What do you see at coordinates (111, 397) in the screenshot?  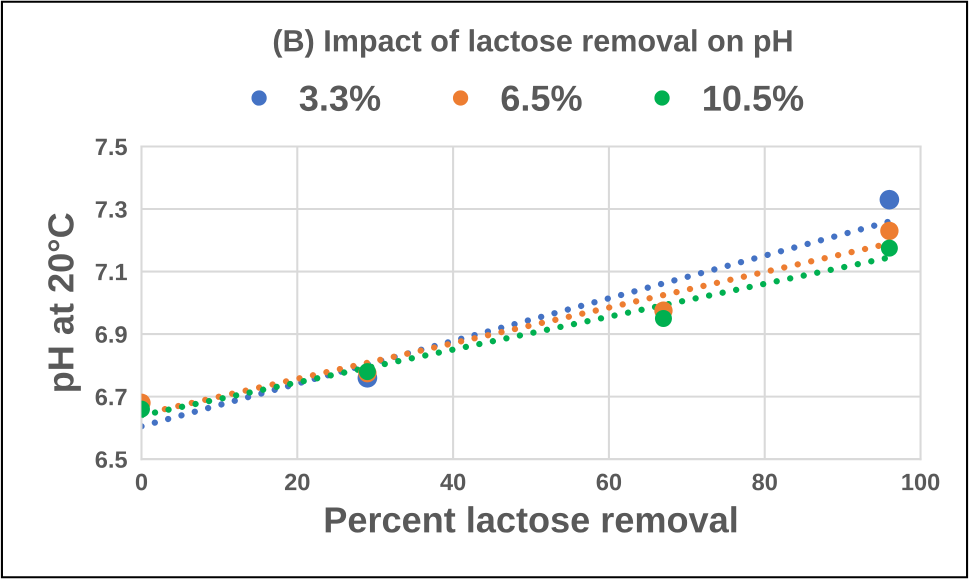 I see `y-tick-label: 6.7` at bounding box center [111, 397].